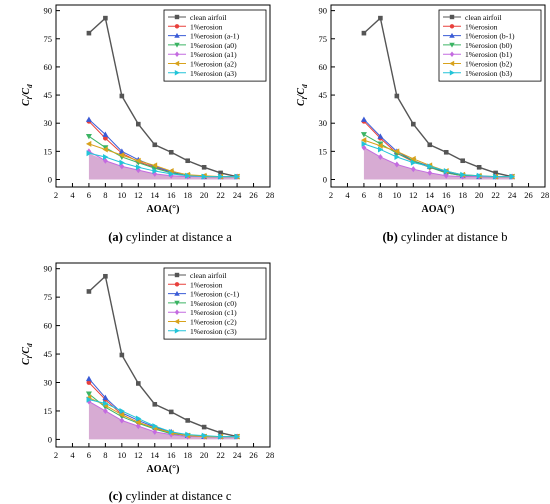 The height and width of the screenshot is (504, 550). What do you see at coordinates (413, 195) in the screenshot?
I see `x-tick-label: 12` at bounding box center [413, 195].